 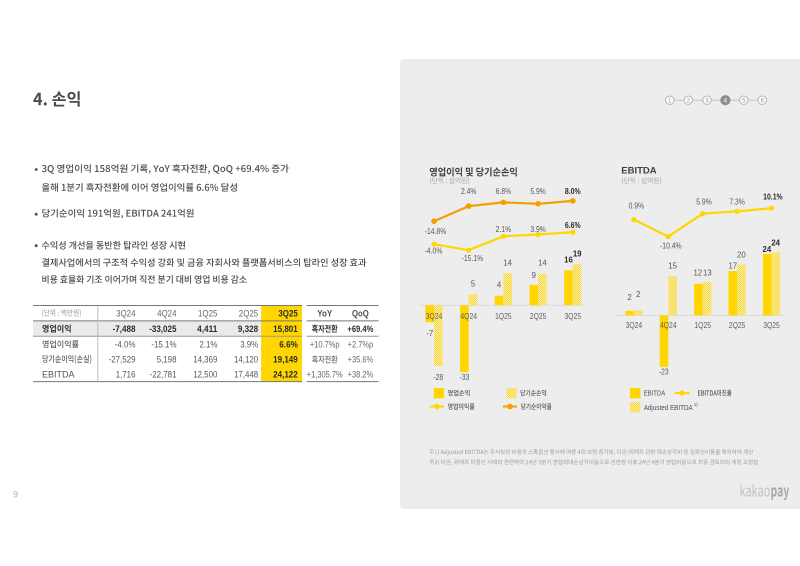 I want to click on svg-text: 16, so click(x=568, y=259).